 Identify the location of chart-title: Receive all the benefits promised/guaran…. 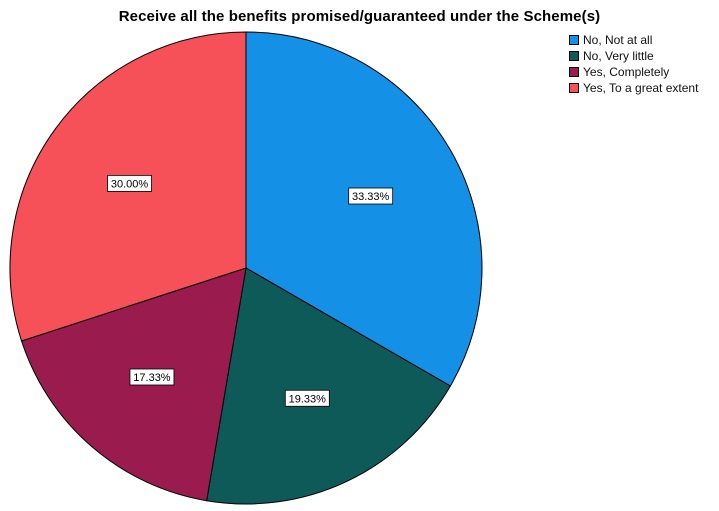
(359, 16).